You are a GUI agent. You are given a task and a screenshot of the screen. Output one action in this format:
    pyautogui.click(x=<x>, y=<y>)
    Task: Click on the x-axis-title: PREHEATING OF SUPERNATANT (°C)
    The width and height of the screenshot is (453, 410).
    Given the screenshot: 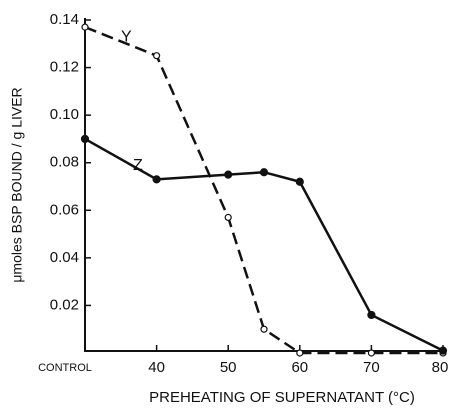 What is the action you would take?
    pyautogui.click(x=282, y=397)
    